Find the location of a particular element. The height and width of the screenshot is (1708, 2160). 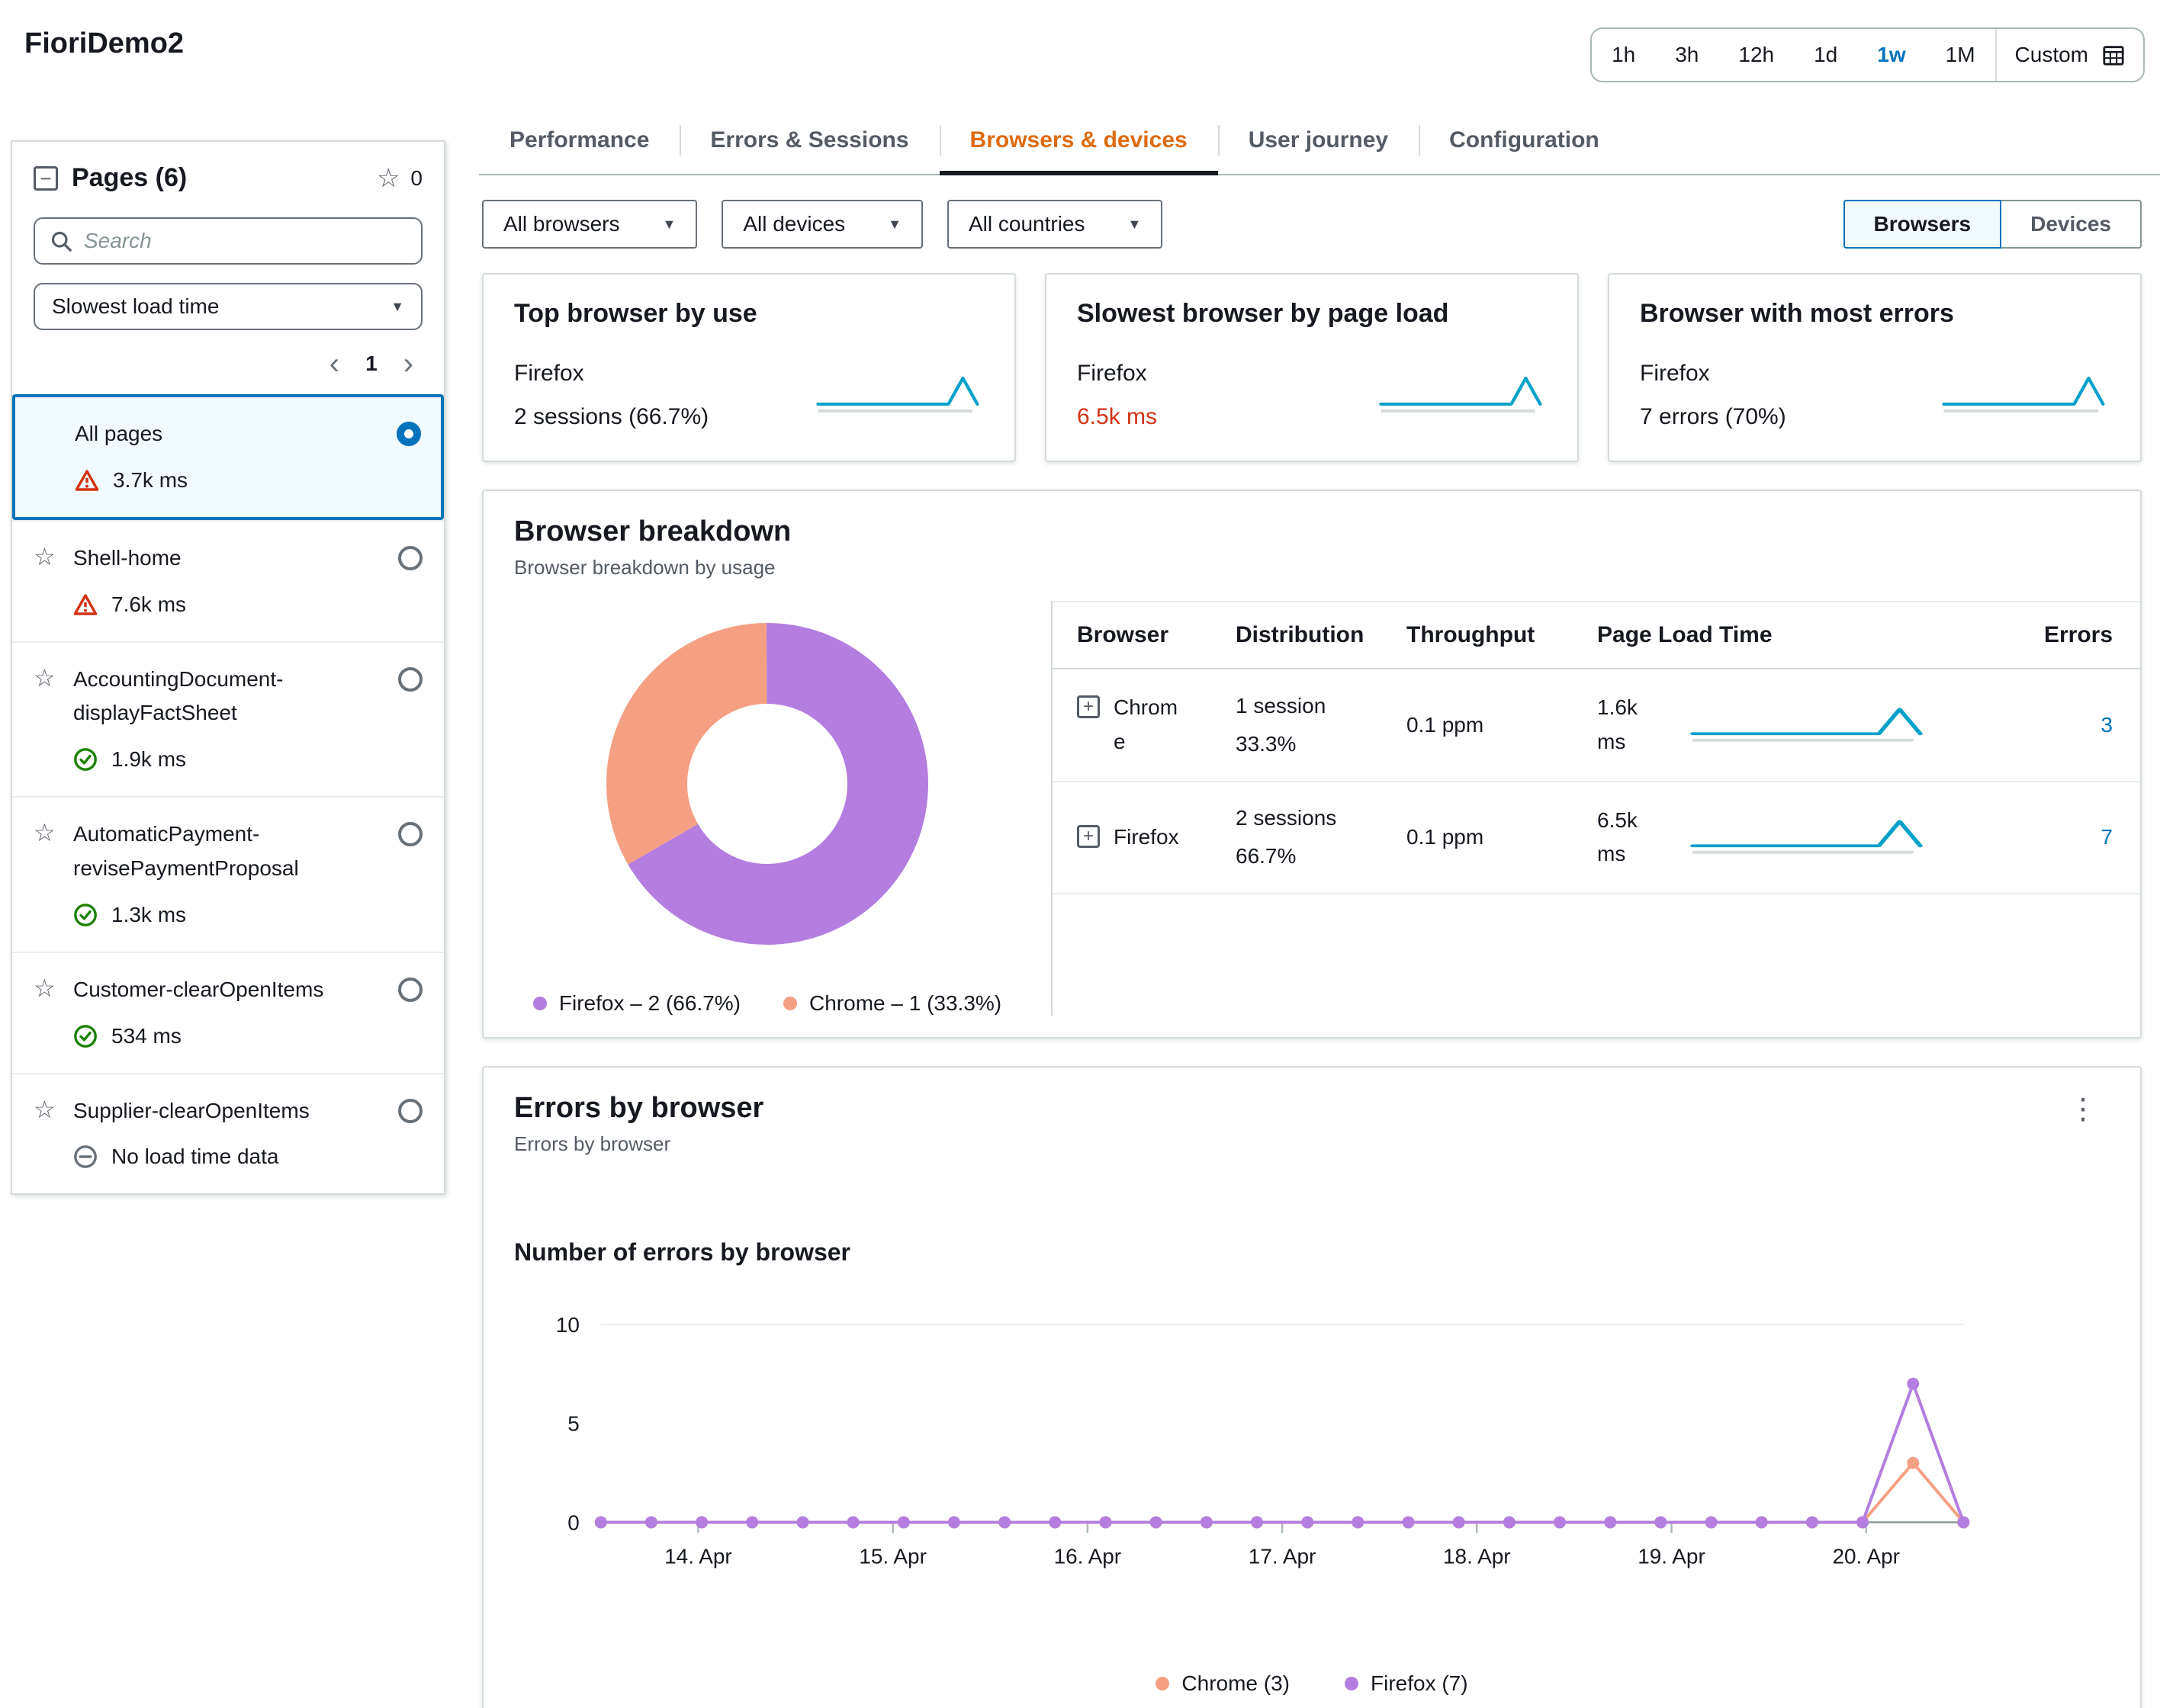

tab-user-journey: User journey is located at coordinates (1318, 140).